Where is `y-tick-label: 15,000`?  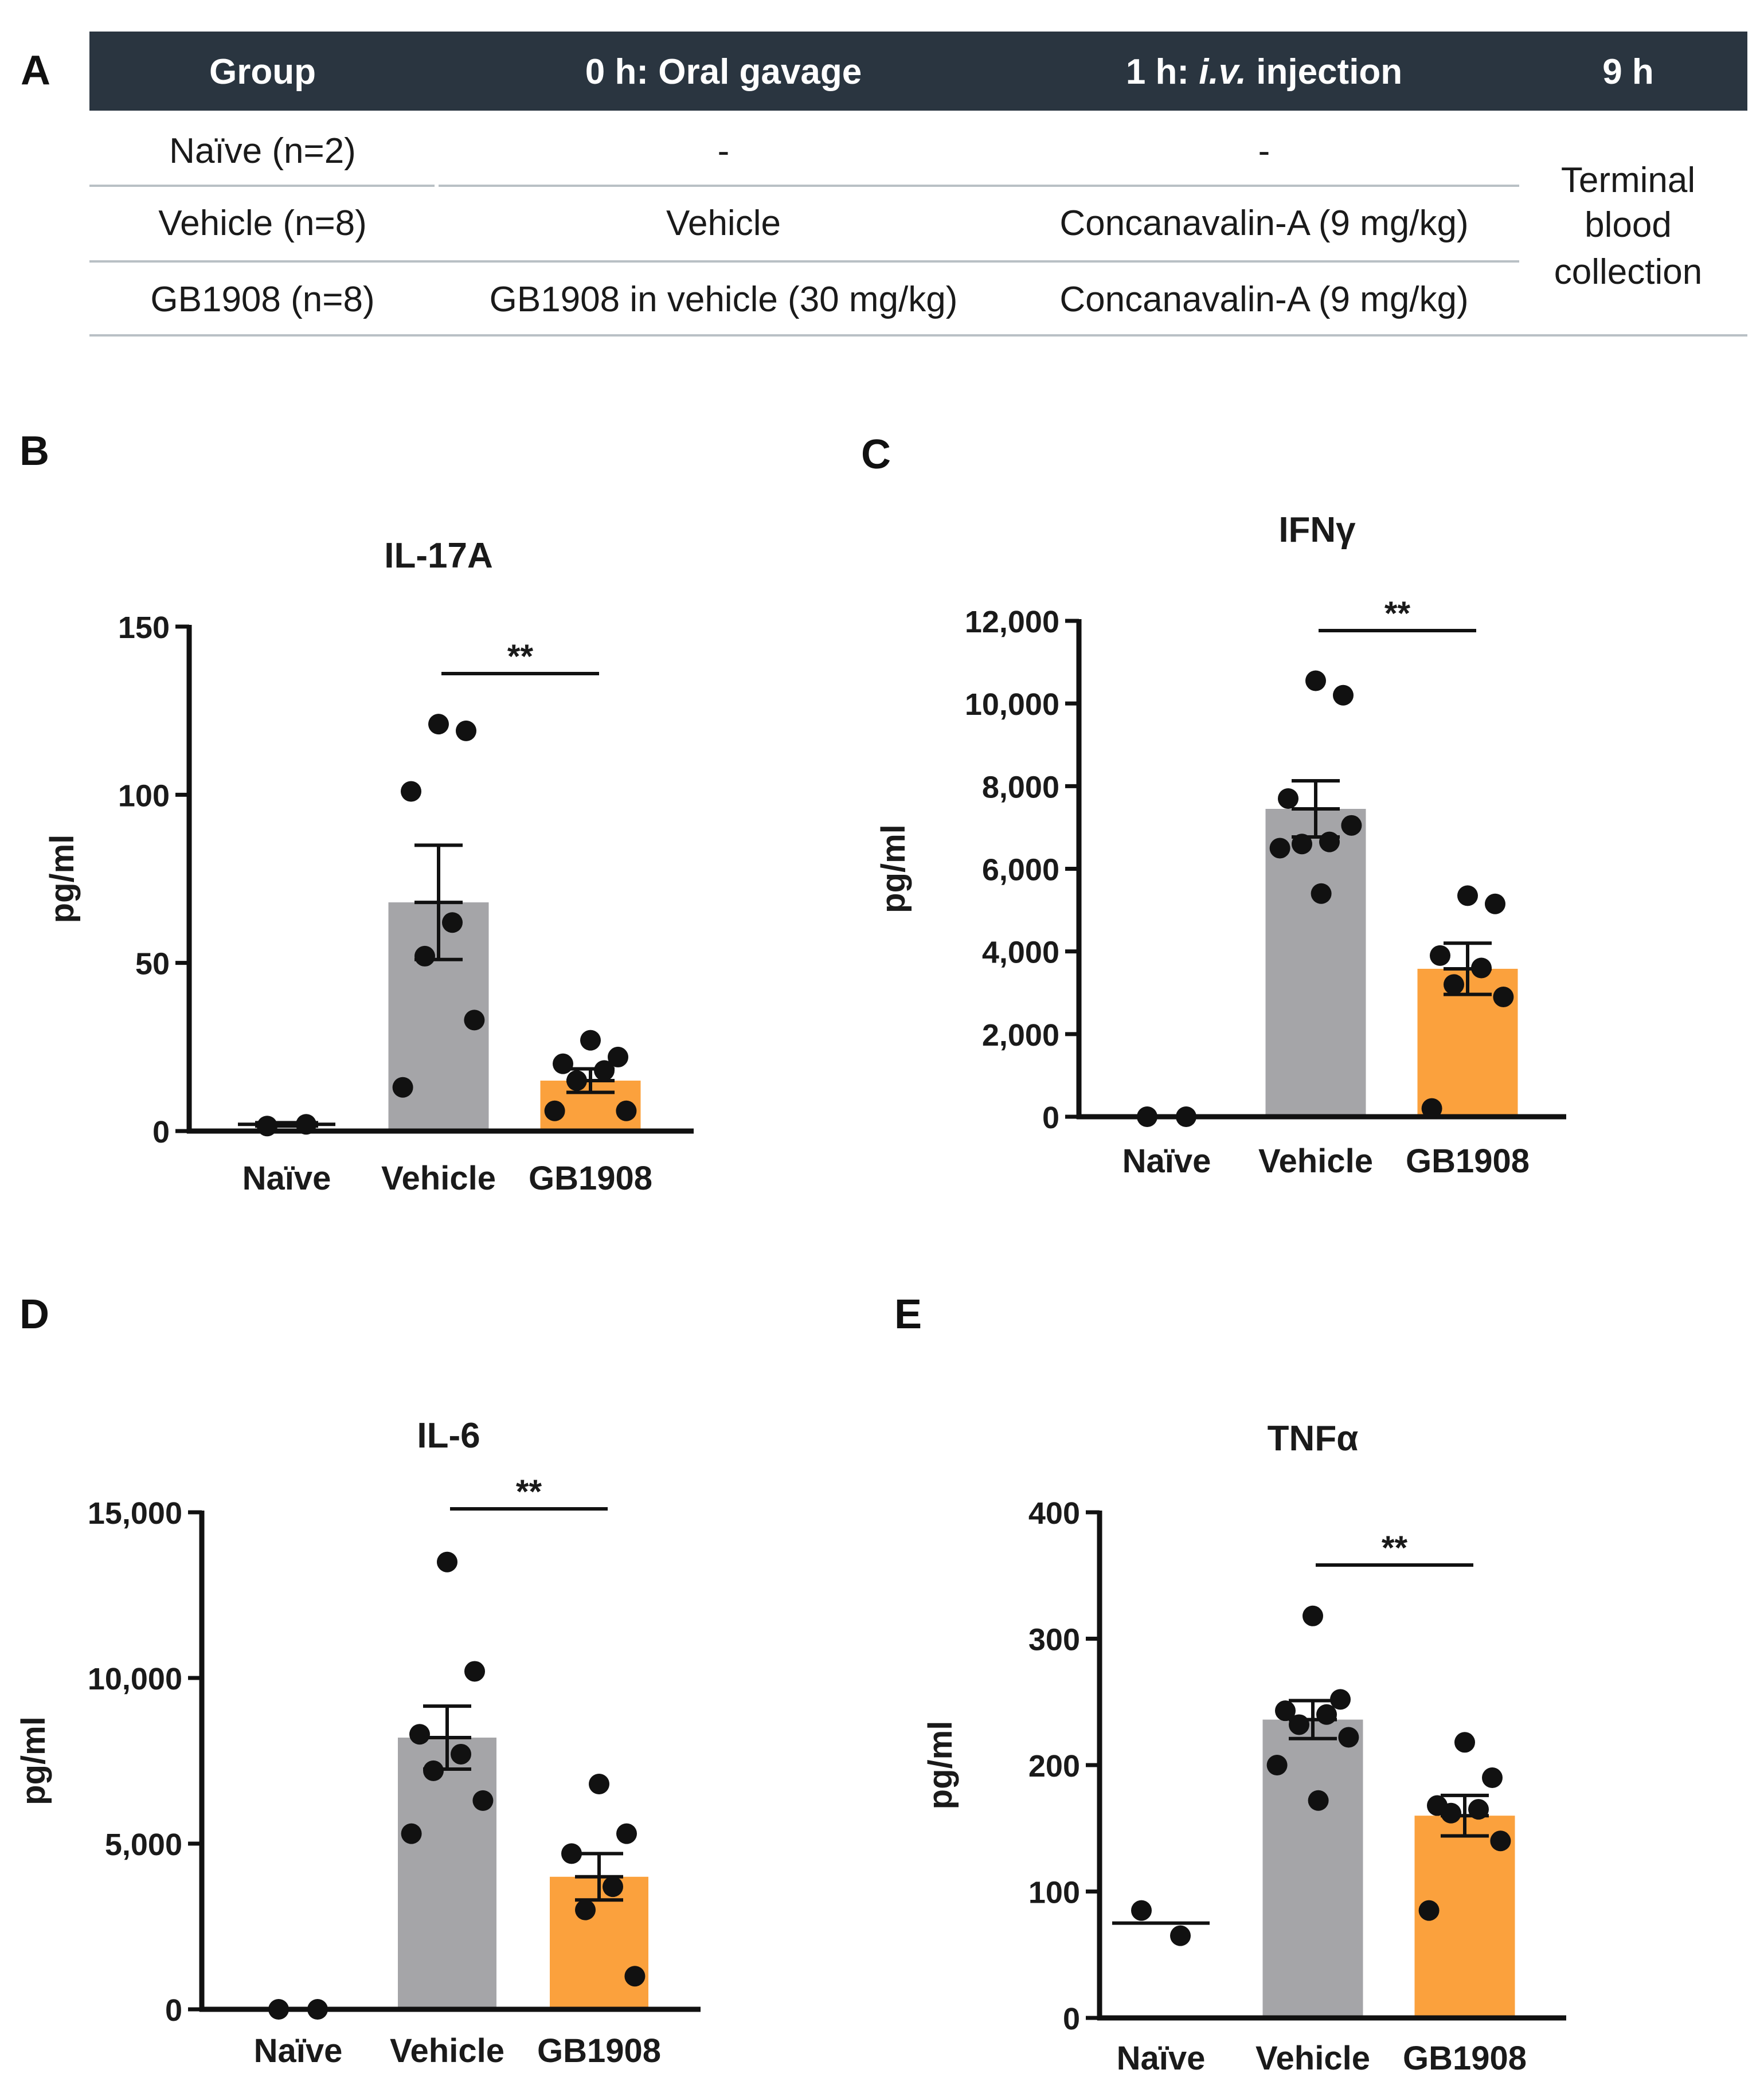
y-tick-label: 15,000 is located at coordinates (135, 1513).